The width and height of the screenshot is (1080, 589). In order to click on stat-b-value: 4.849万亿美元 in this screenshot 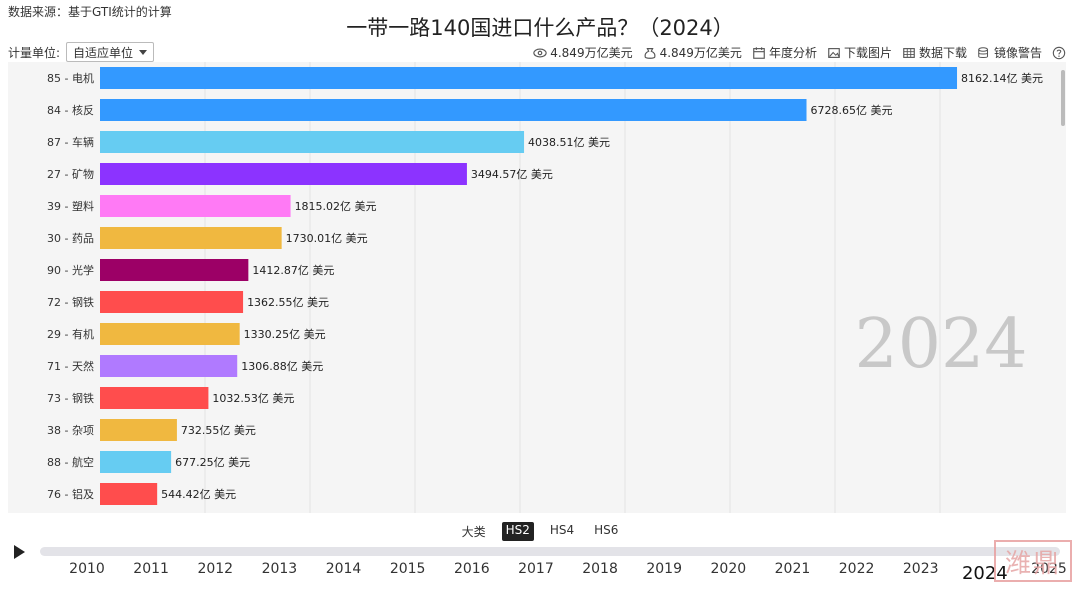, I will do `click(700, 53)`.